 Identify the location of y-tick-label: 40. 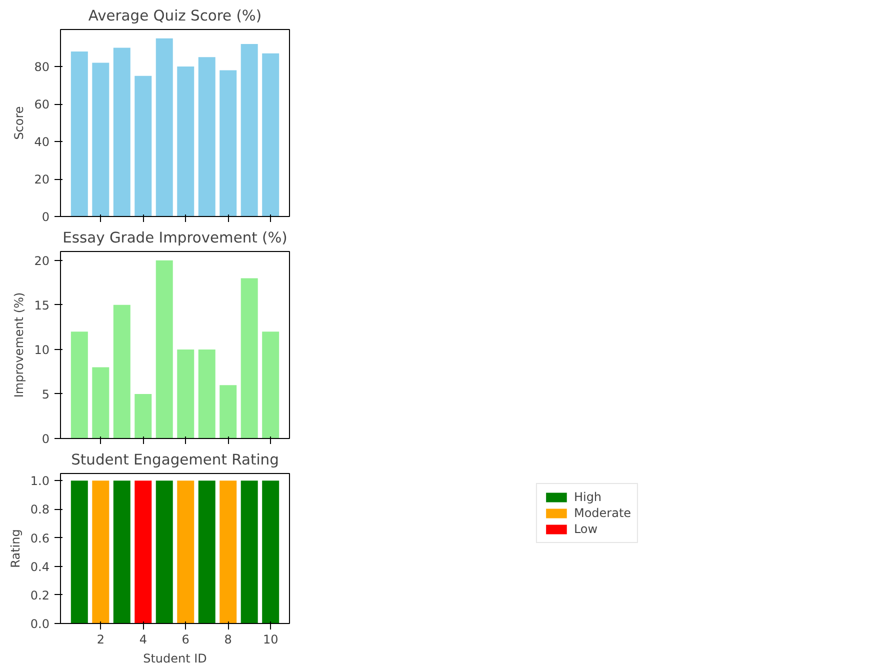
(42, 142).